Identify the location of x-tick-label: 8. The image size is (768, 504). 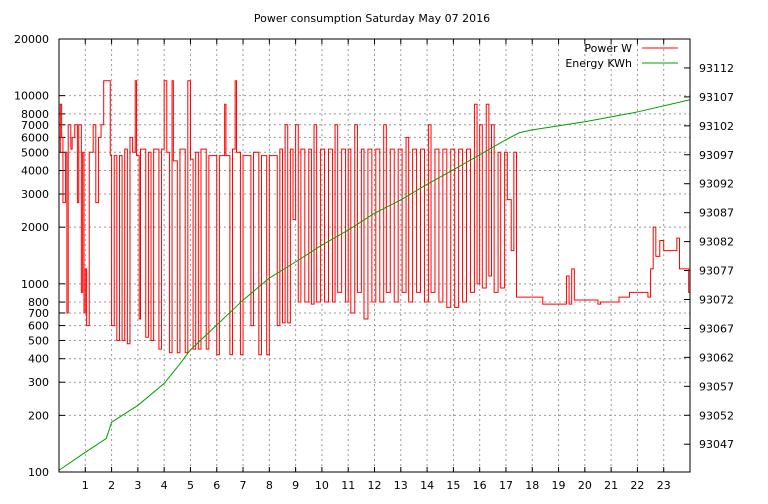
(269, 485).